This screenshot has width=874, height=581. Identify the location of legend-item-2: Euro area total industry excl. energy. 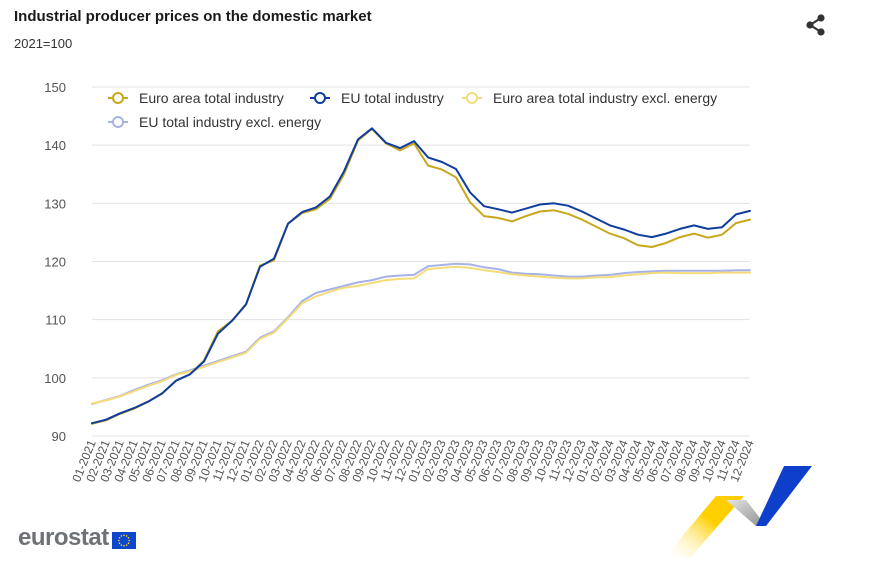
(589, 98).